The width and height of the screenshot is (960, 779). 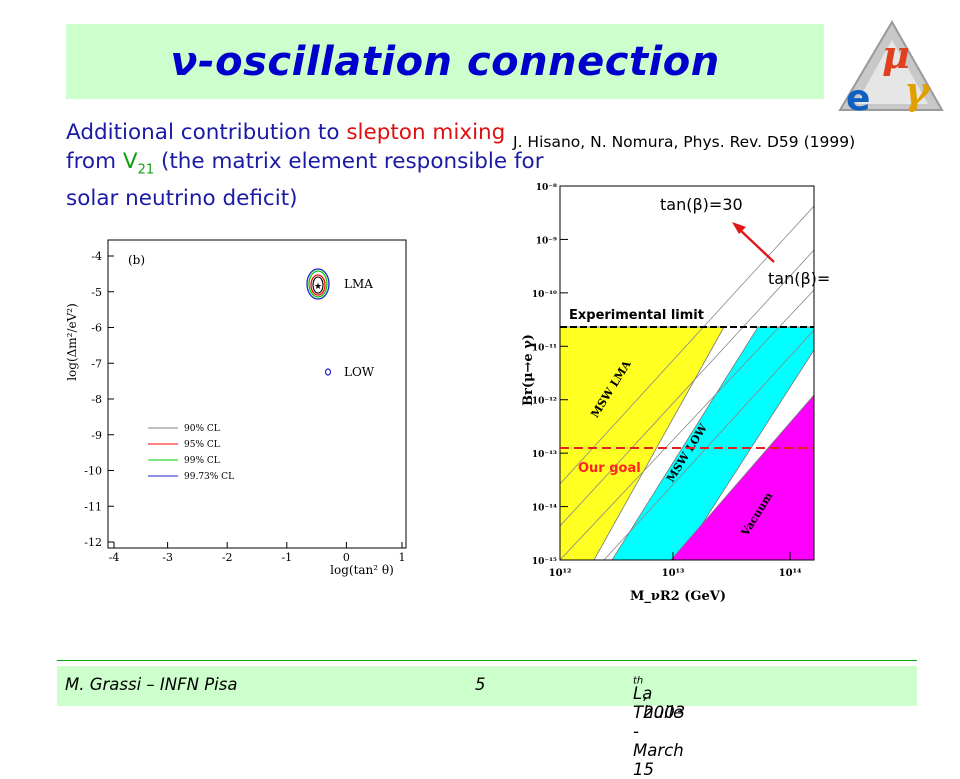 I want to click on slide-title: ν-oscillation connection, so click(x=445, y=61).